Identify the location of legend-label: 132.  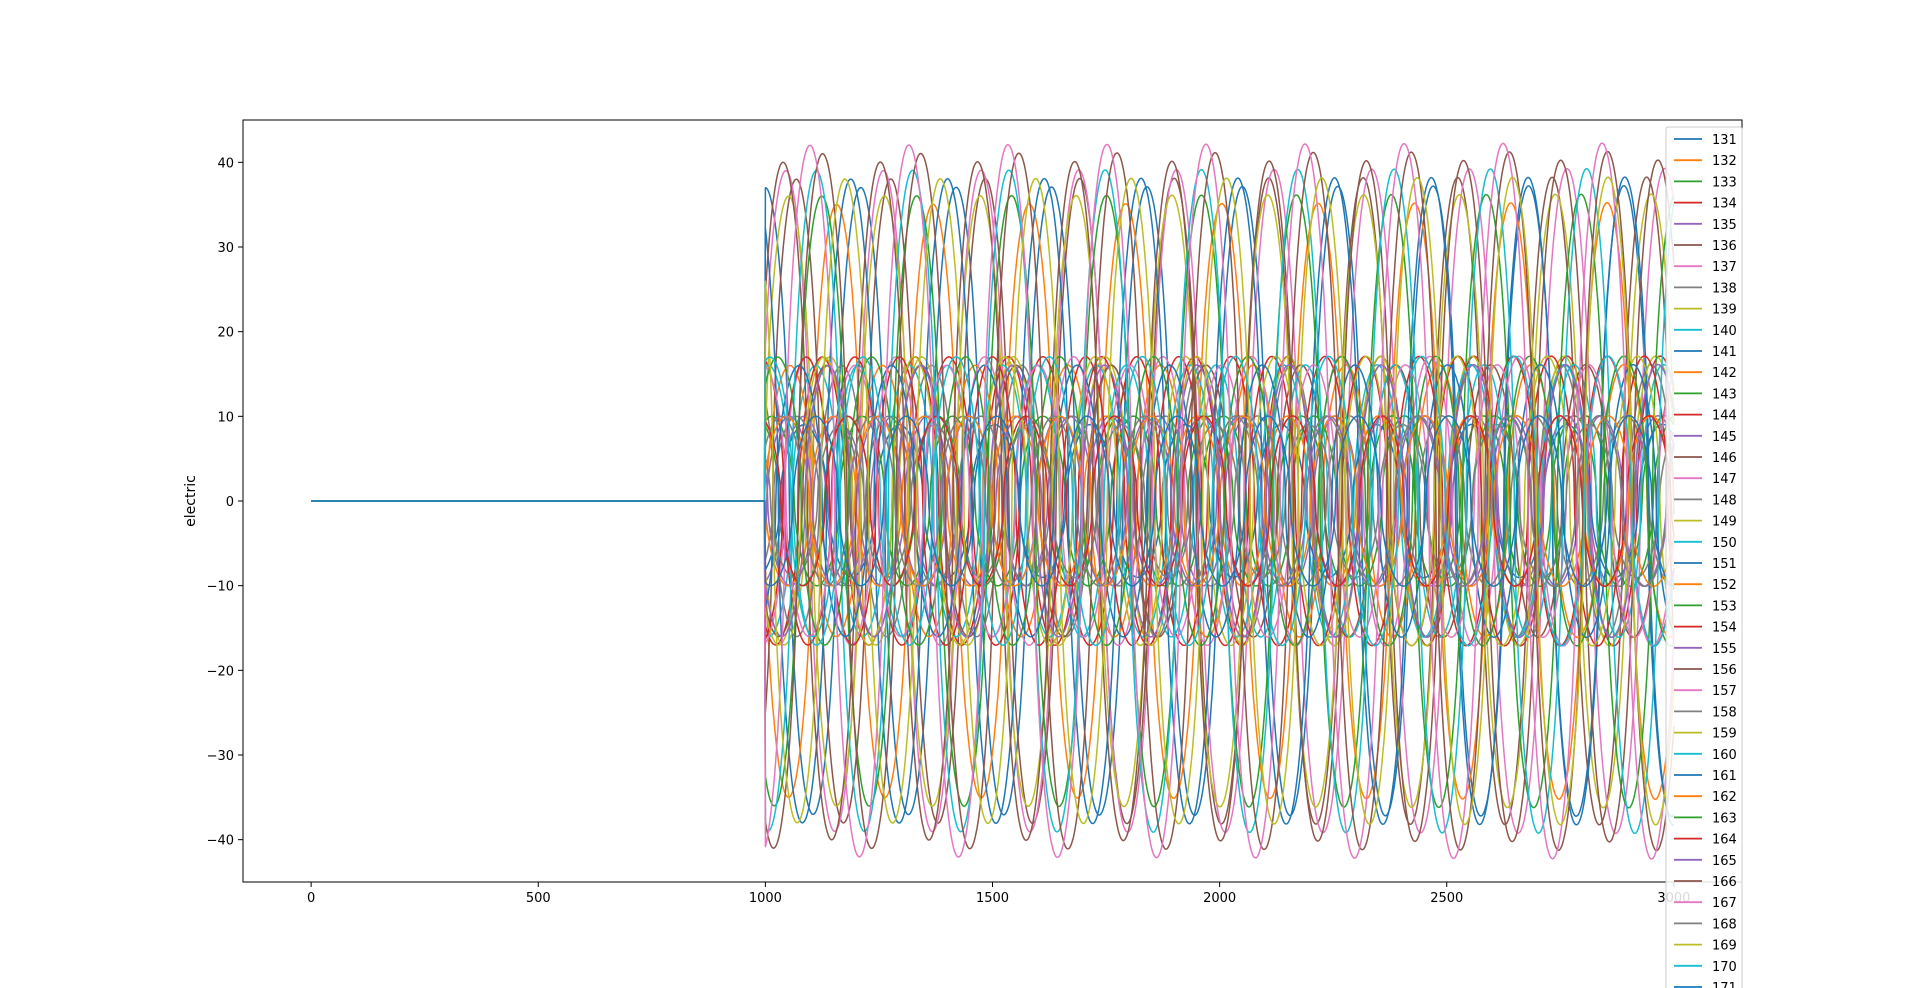
(1724, 161).